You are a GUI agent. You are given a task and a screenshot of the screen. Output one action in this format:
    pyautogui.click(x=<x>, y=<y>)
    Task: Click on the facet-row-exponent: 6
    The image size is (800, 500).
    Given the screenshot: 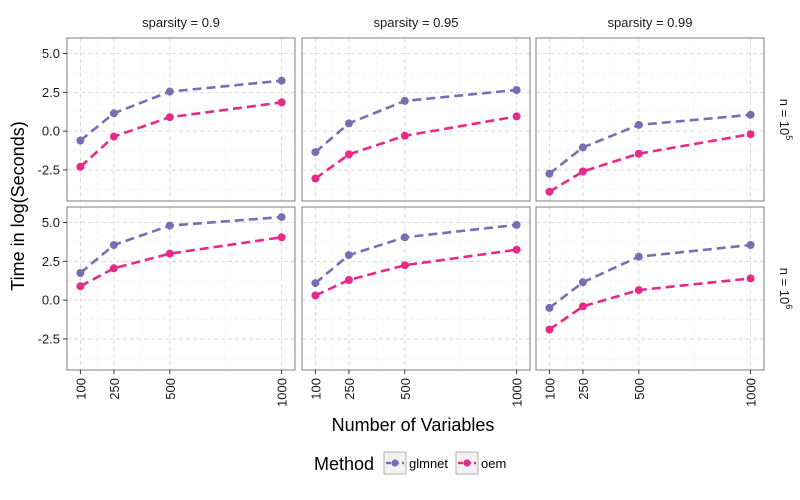 What is the action you would take?
    pyautogui.click(x=789, y=306)
    